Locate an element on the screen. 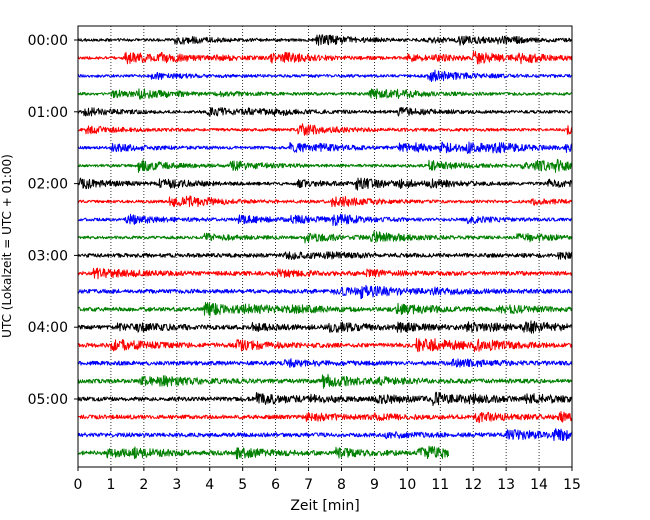 This screenshot has width=650, height=520. x-tick-label: 4 is located at coordinates (209, 485).